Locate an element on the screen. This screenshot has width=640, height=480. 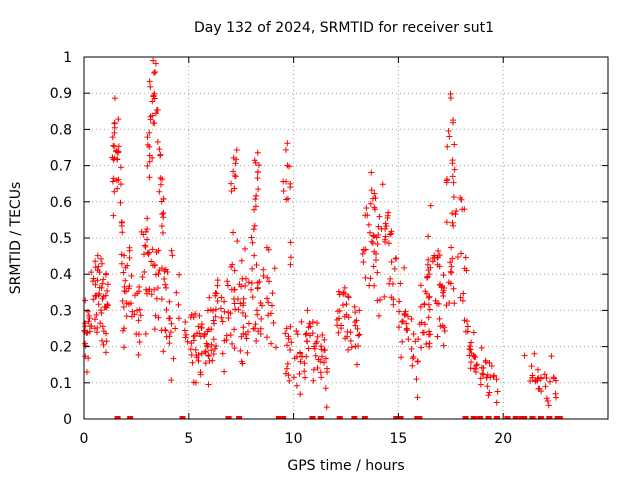
x-tick-label: 15 is located at coordinates (398, 439).